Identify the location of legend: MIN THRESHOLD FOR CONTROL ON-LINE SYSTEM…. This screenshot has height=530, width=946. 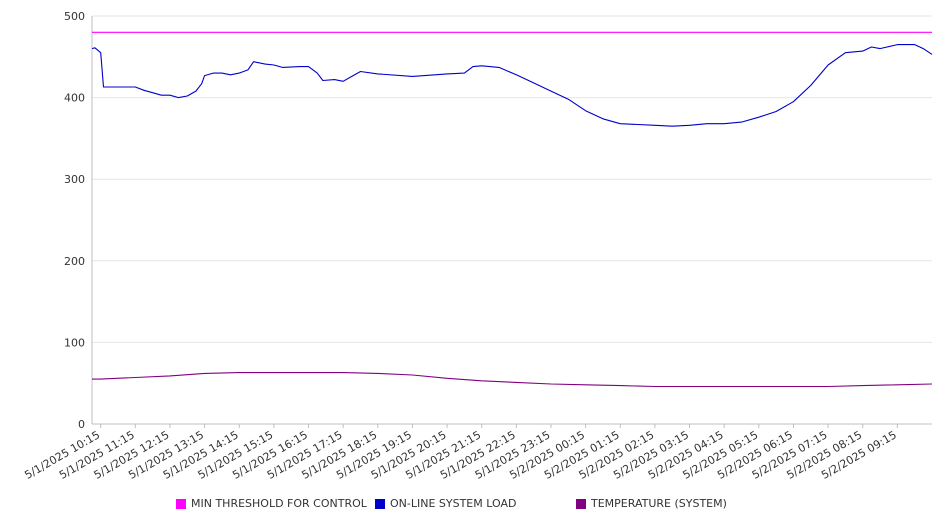
(473, 507).